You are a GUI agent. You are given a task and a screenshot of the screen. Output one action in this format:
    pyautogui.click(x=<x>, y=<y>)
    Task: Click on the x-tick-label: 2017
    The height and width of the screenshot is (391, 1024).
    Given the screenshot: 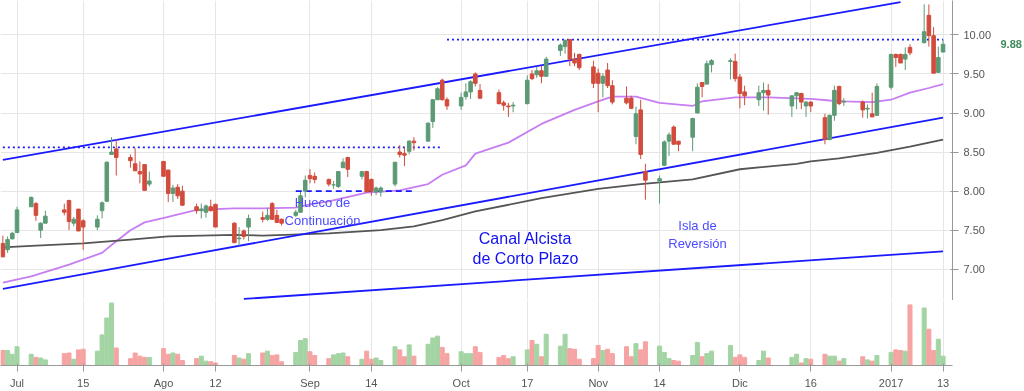 What is the action you would take?
    pyautogui.click(x=891, y=382)
    